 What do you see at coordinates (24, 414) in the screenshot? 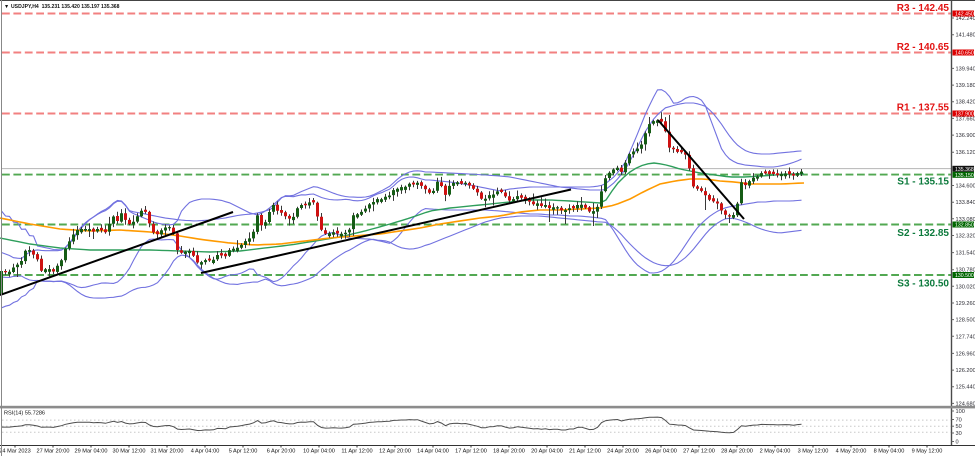
I see `svg-text: RSI(14) 55.7286` at bounding box center [24, 414].